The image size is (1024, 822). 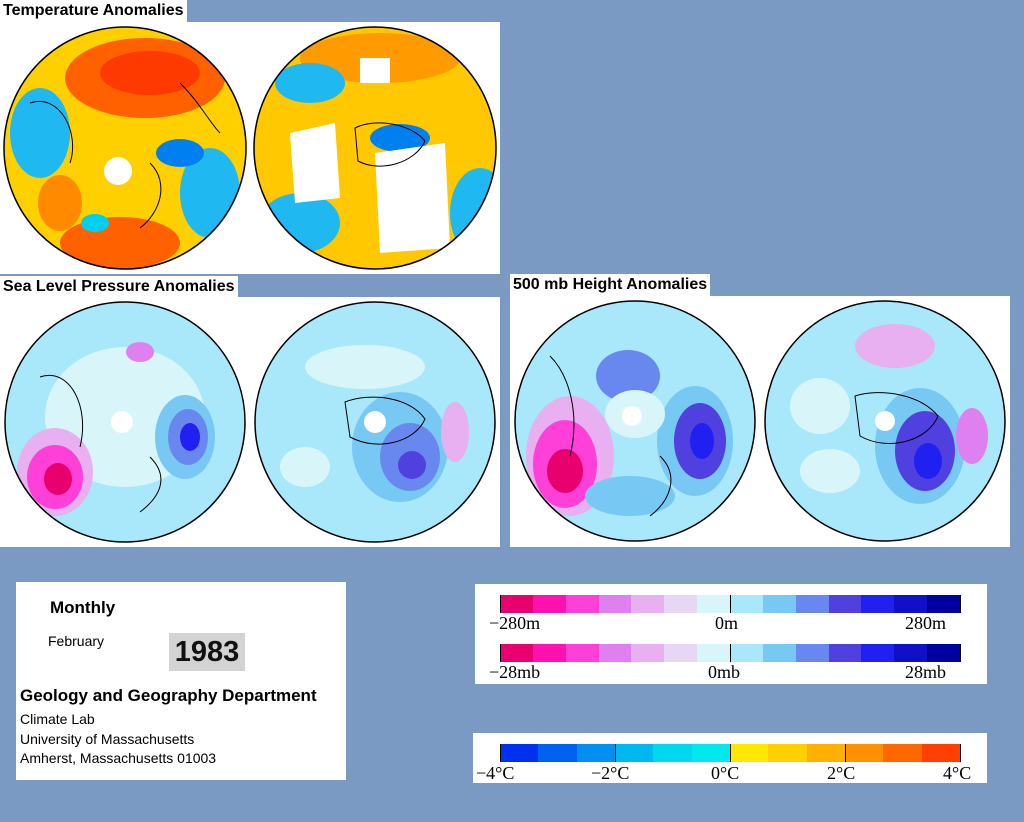 What do you see at coordinates (610, 773) in the screenshot?
I see `temp-label-neg2: −2°C` at bounding box center [610, 773].